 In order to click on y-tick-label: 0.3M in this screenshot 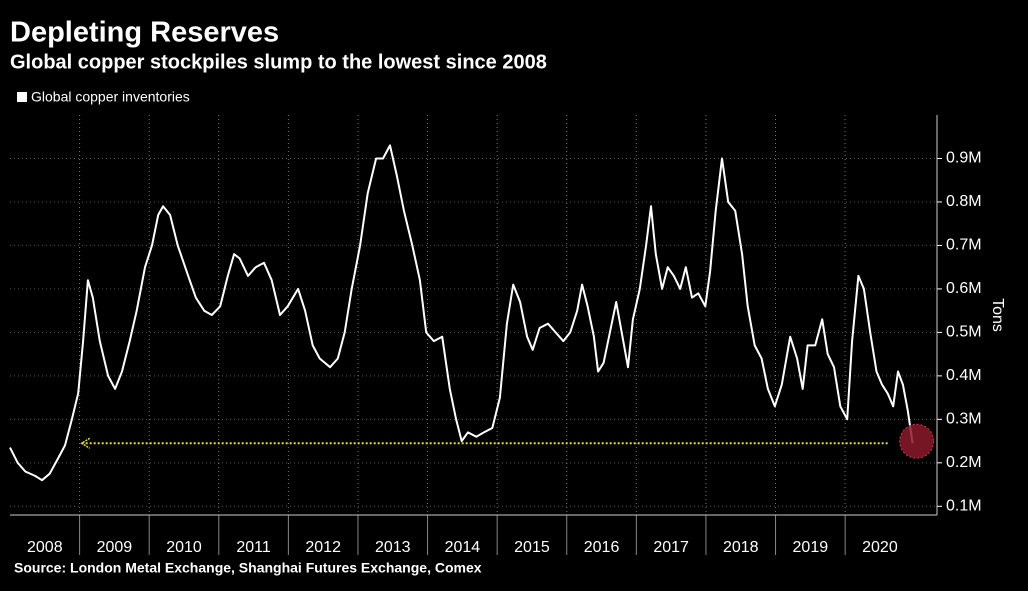, I will do `click(964, 419)`.